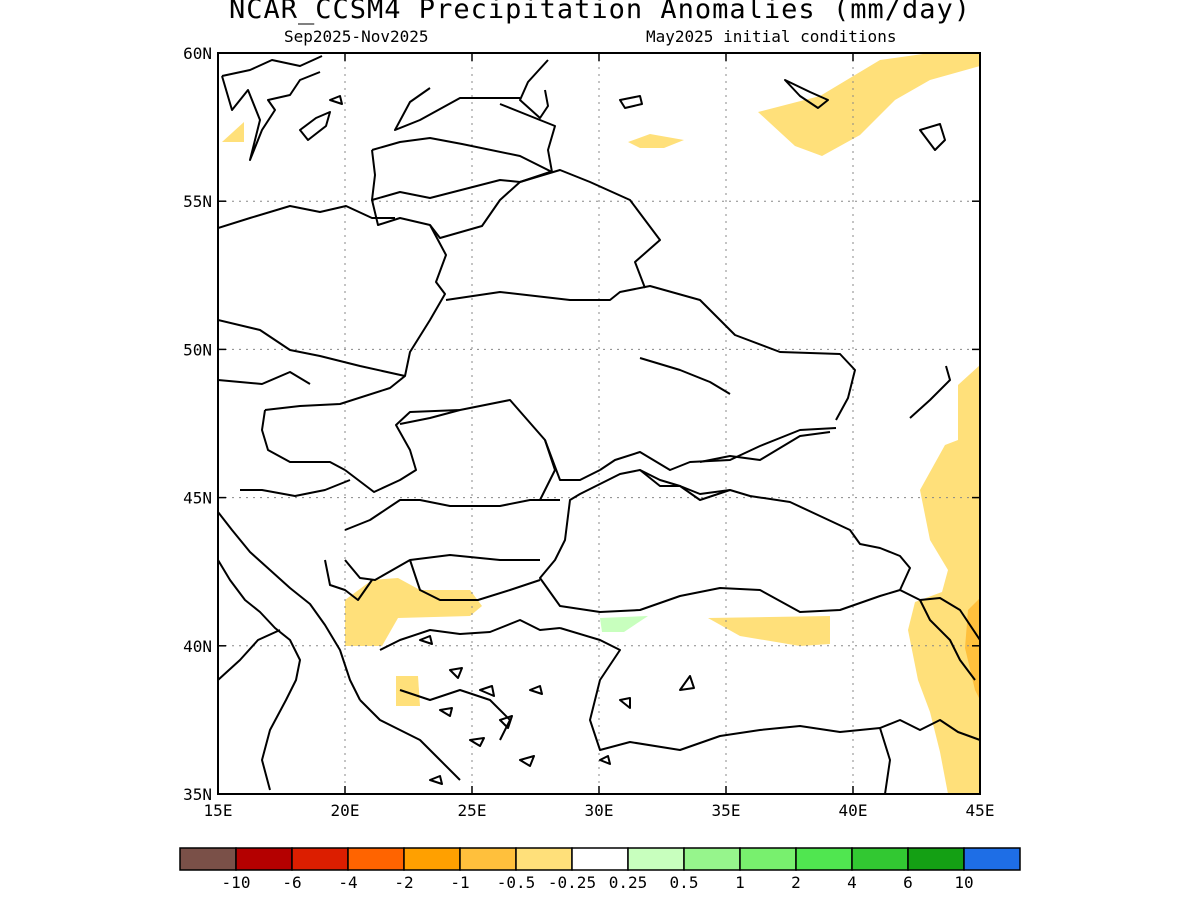 This screenshot has width=1200, height=900. I want to click on colorbar-label: 0.5, so click(684, 882).